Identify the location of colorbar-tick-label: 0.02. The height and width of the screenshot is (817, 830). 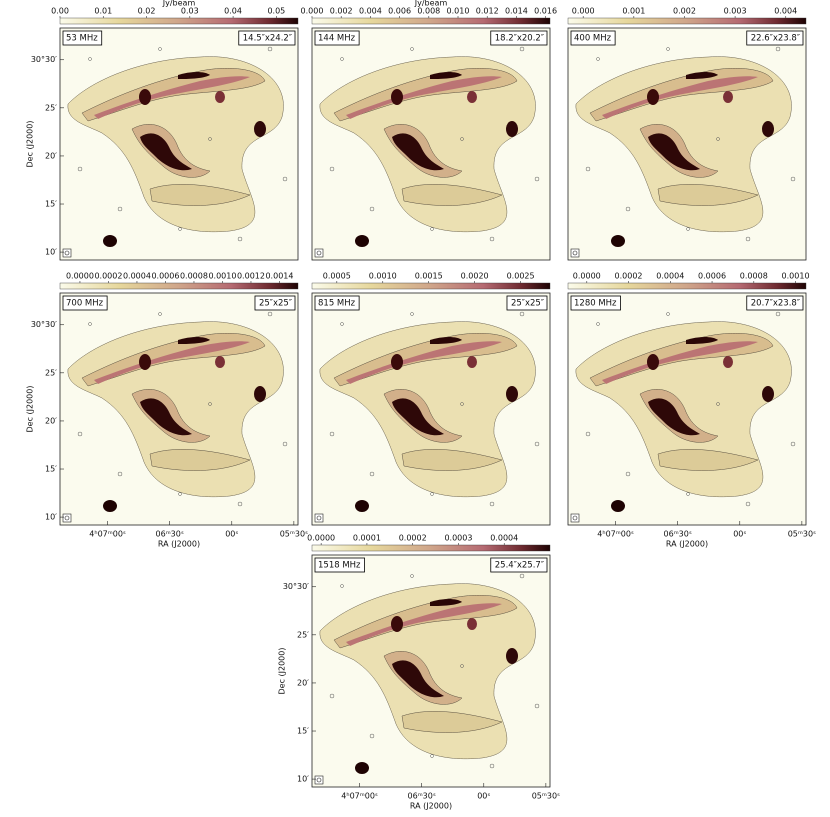
(147, 11).